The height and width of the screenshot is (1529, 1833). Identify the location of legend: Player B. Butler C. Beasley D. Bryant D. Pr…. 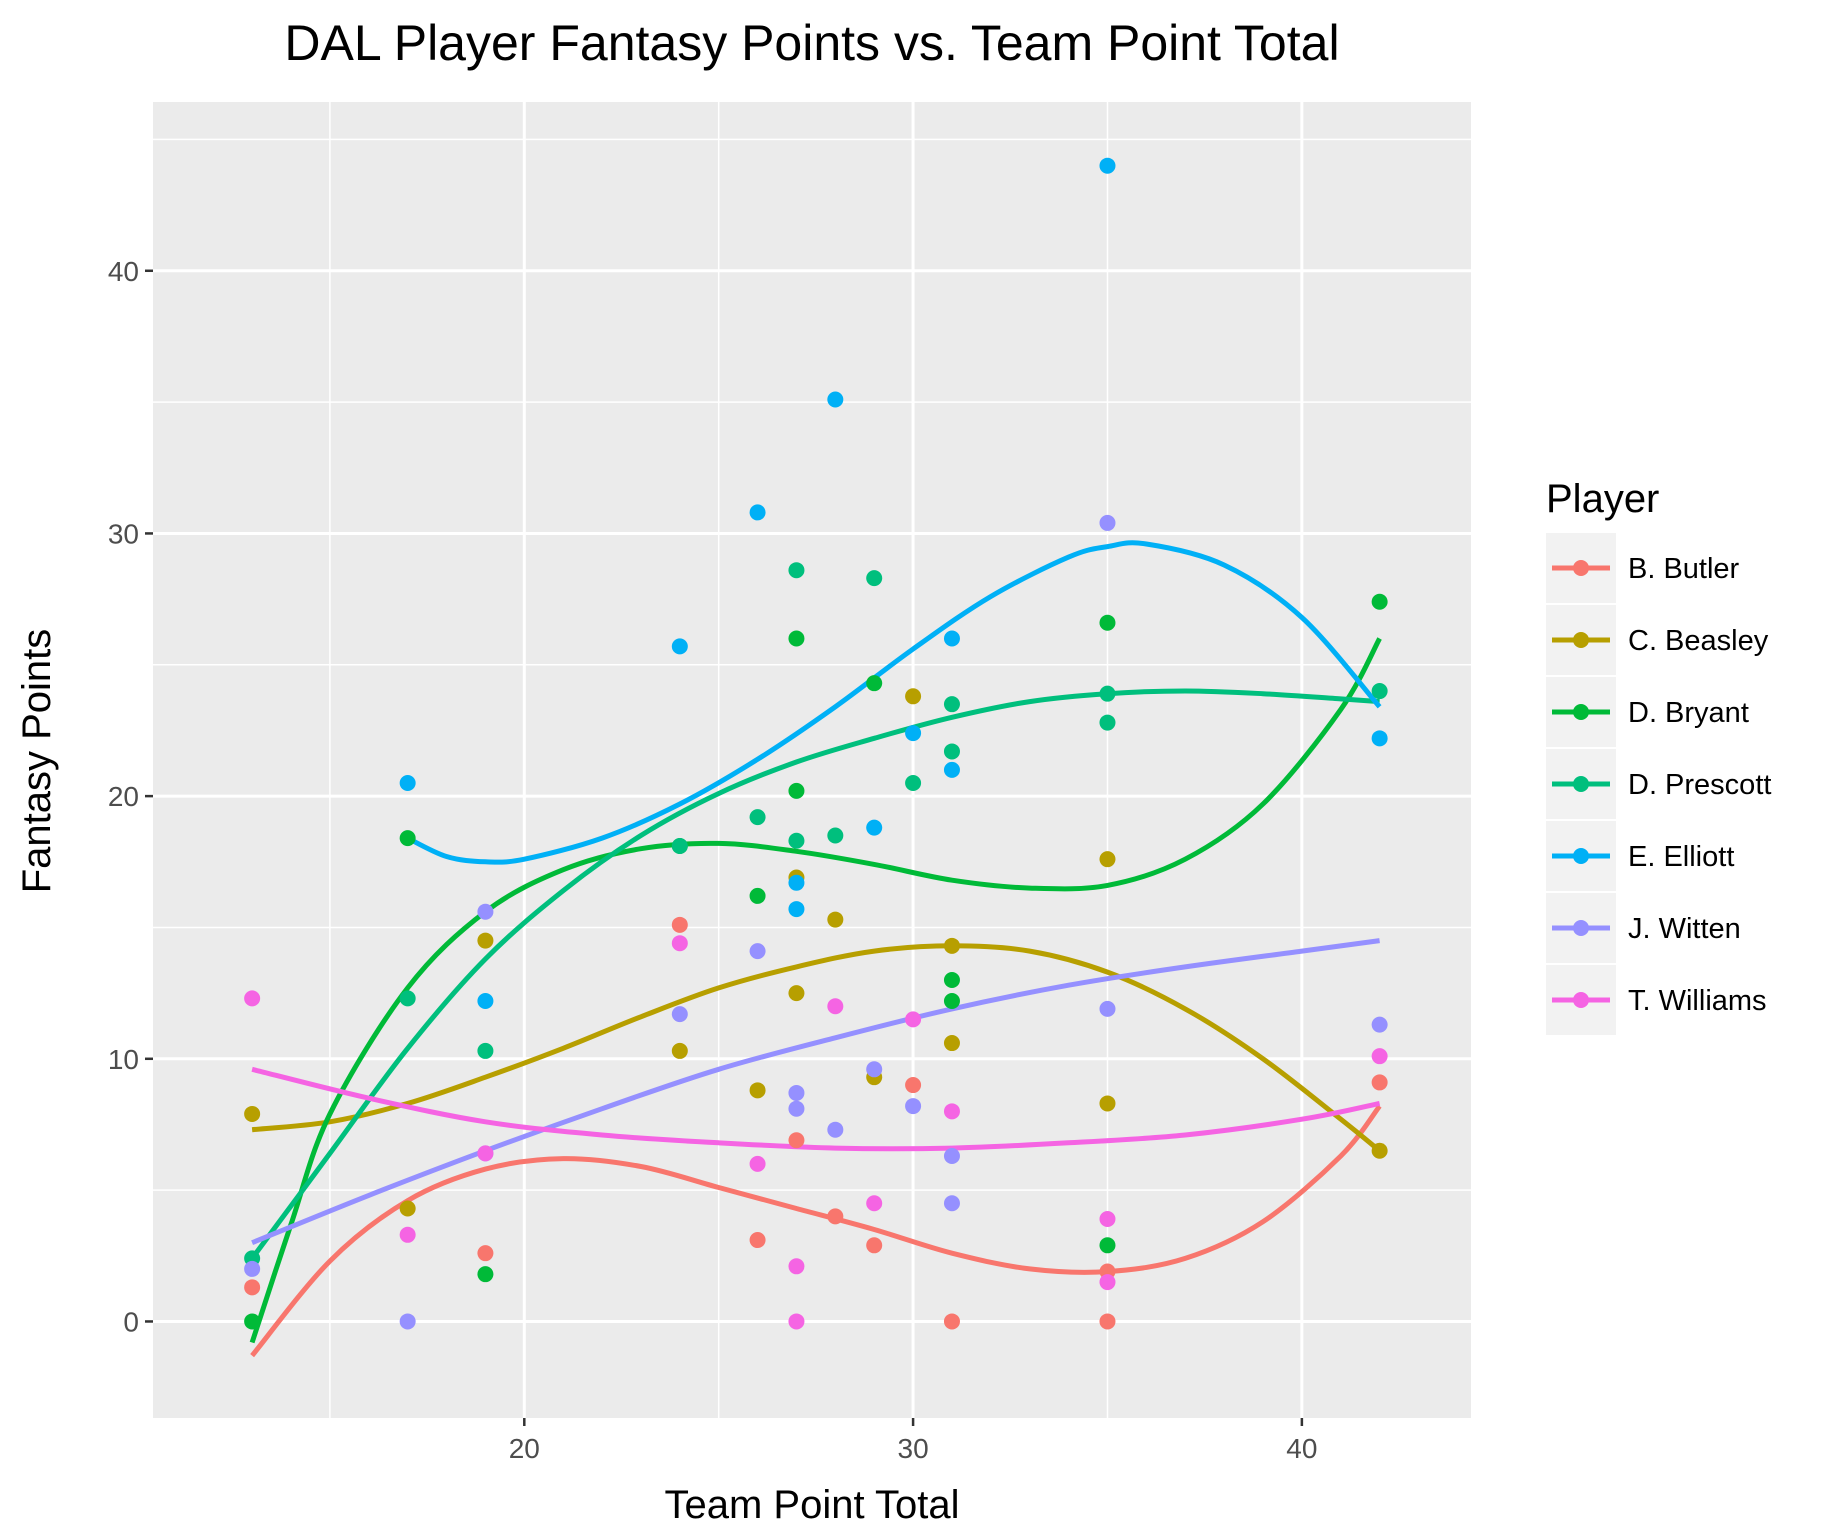
(1658, 756).